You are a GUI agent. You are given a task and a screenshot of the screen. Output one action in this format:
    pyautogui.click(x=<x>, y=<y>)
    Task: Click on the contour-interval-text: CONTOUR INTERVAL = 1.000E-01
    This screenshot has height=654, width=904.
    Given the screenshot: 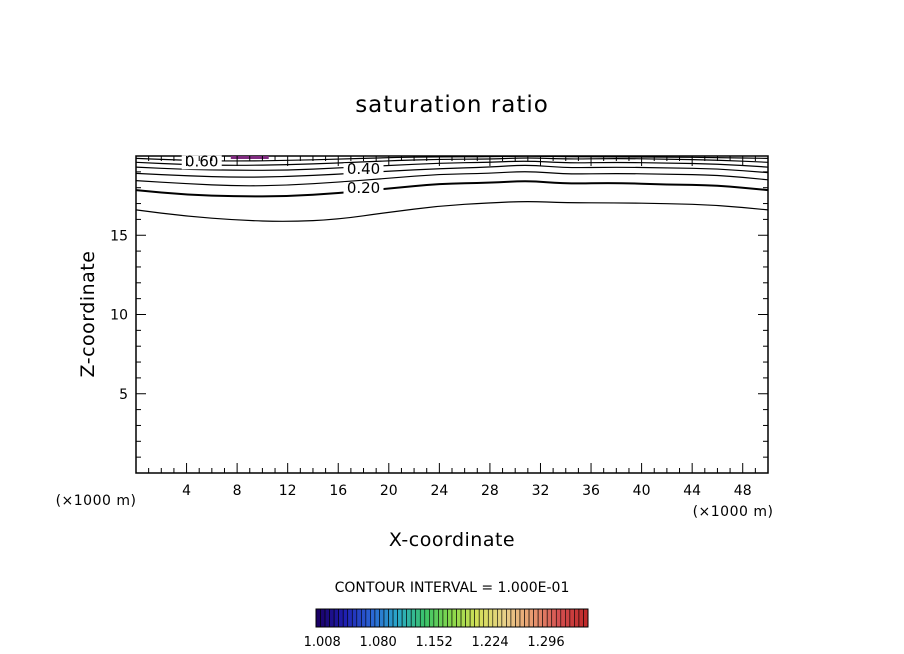 What is the action you would take?
    pyautogui.click(x=452, y=588)
    